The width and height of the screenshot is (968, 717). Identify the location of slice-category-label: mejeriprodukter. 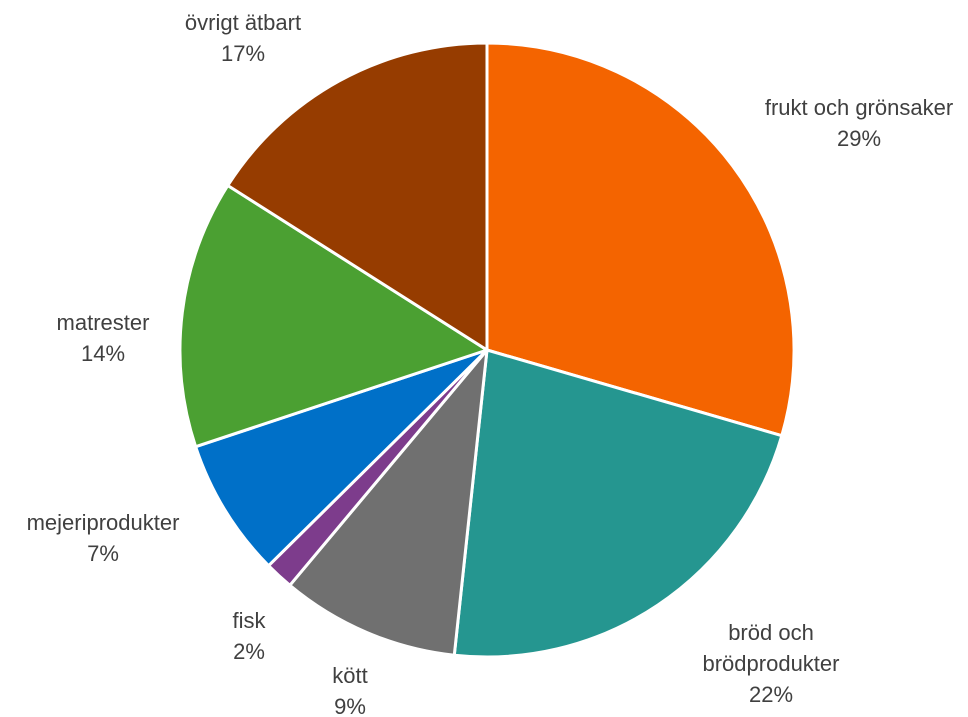
(103, 522).